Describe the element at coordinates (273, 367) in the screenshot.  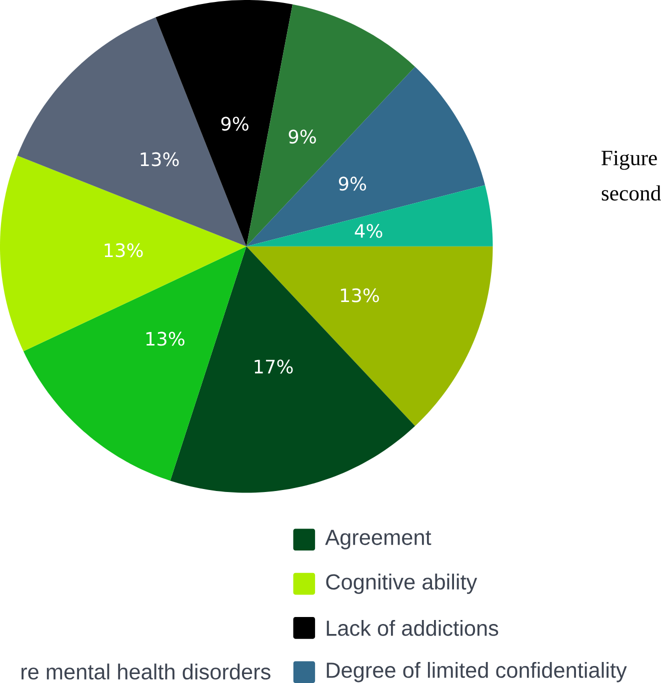
I see `data-label: 17%` at that location.